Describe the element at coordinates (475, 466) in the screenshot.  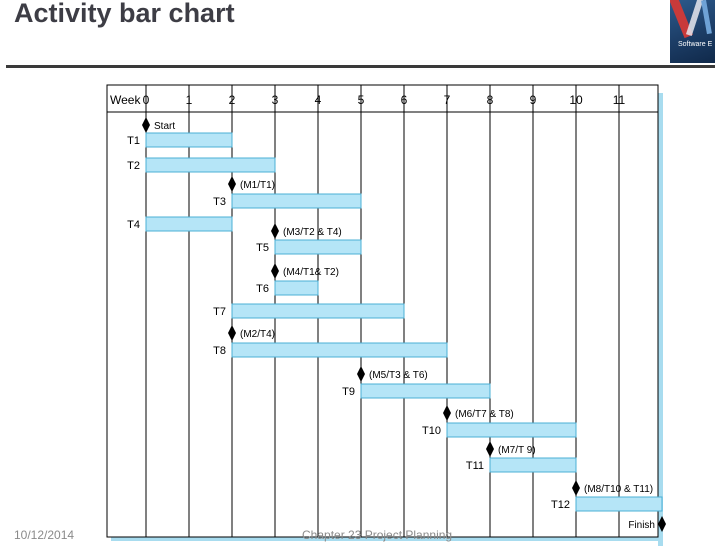
I see `task-label-t11: T11` at that location.